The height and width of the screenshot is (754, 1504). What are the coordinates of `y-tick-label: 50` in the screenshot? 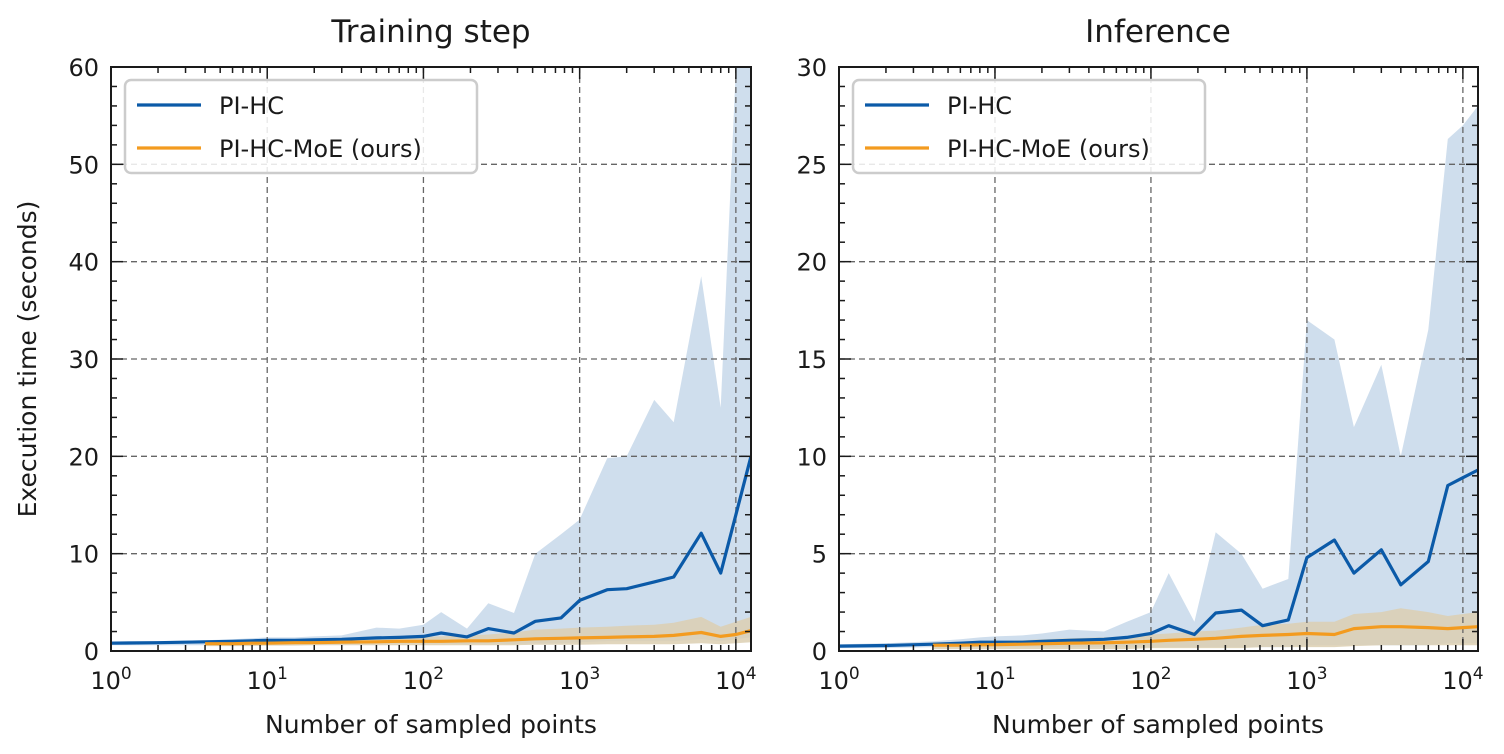 It's located at (83, 165).